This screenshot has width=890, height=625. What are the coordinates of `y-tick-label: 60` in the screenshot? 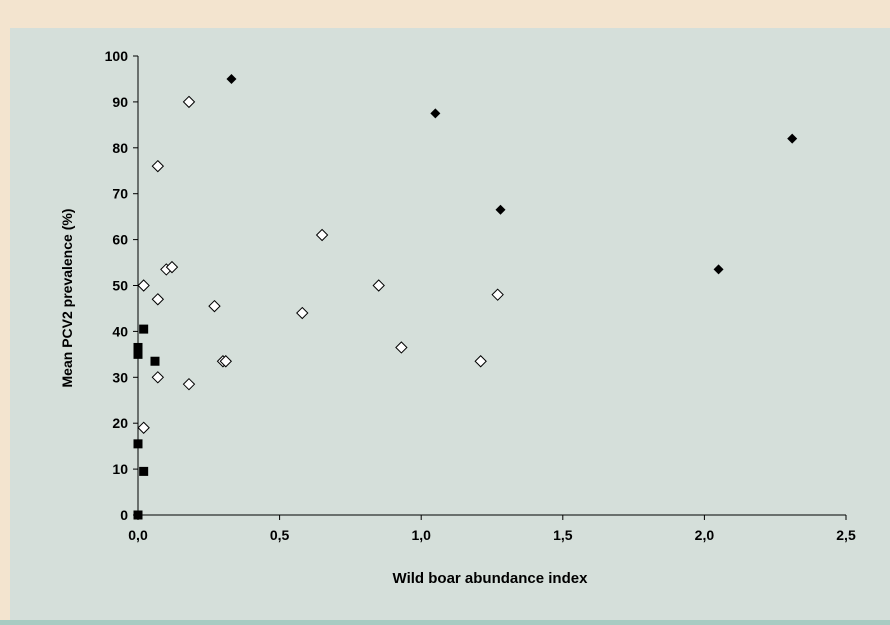 It's located at (120, 240).